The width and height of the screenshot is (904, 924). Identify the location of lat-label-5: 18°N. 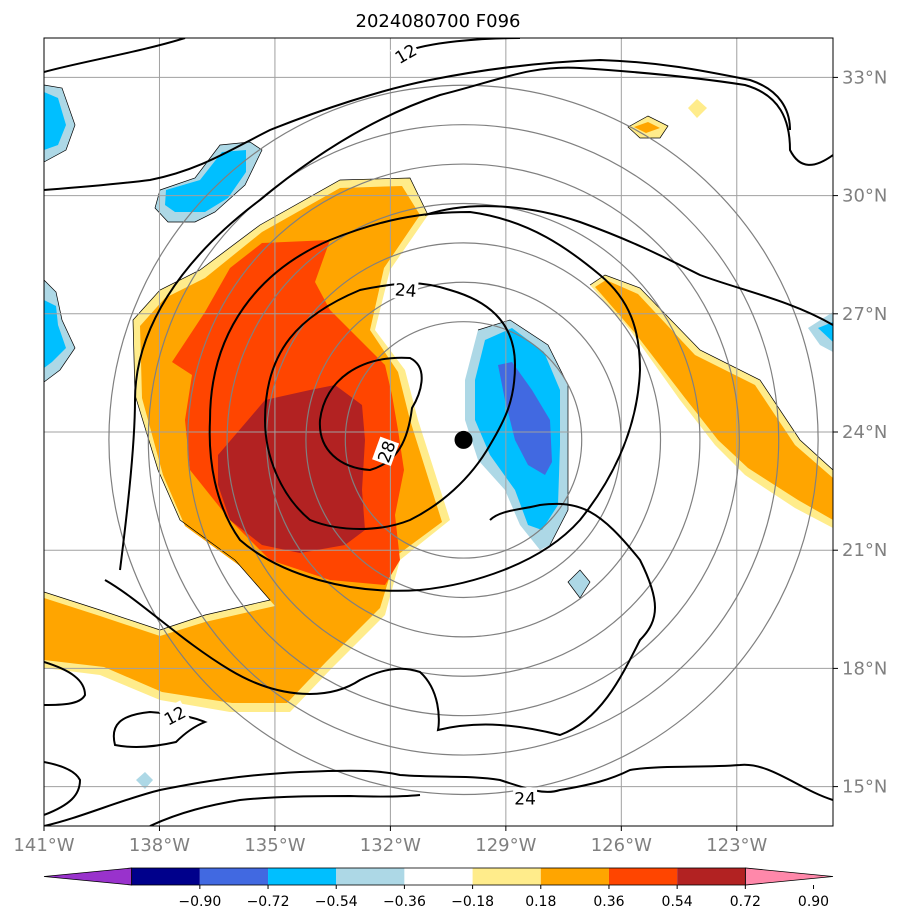
(864, 668).